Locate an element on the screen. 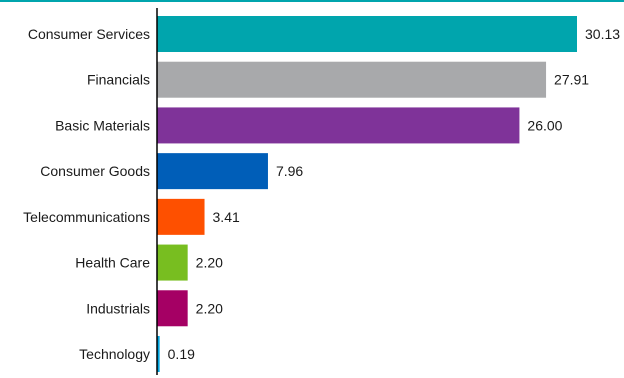 Image resolution: width=624 pixels, height=378 pixels. value-label: 26.00 is located at coordinates (544, 125).